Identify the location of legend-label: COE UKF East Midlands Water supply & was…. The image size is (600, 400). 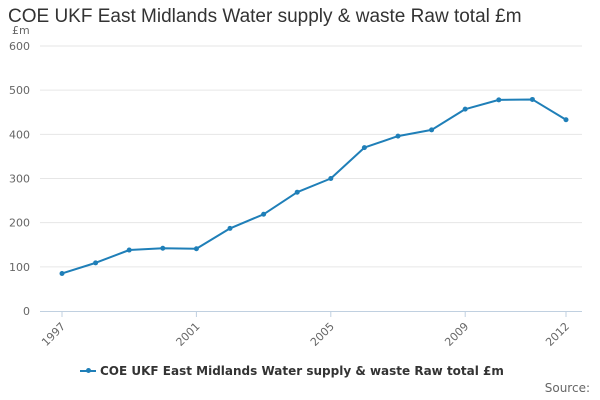
(302, 371).